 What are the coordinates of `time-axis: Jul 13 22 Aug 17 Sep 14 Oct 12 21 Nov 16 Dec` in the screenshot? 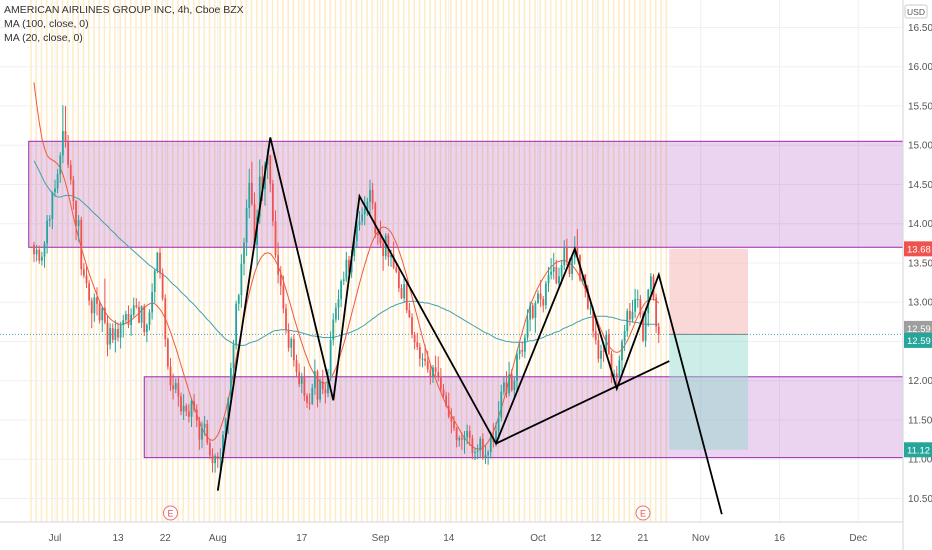 It's located at (458, 538).